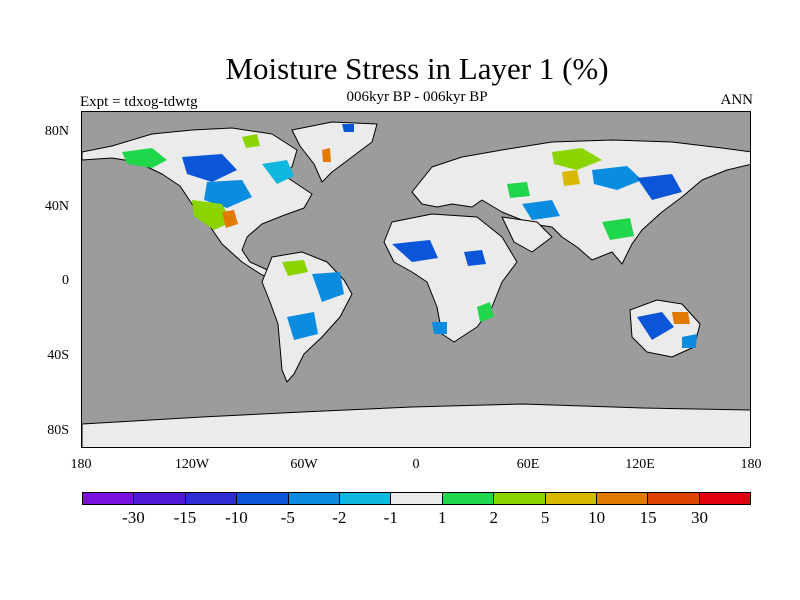  I want to click on colorbar-label: 2, so click(493, 517).